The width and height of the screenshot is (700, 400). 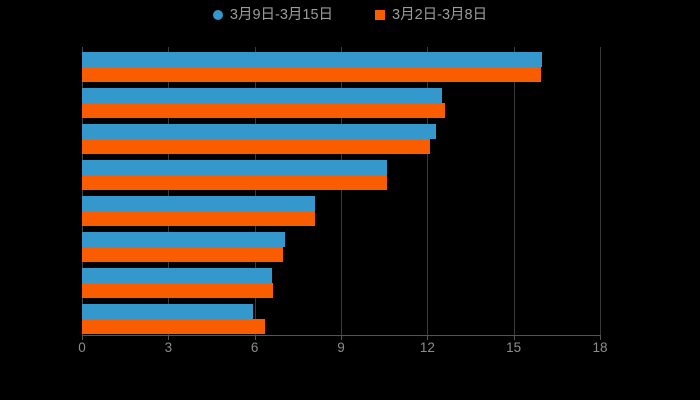 What do you see at coordinates (341, 347) in the screenshot?
I see `x-tick-label-3: 9` at bounding box center [341, 347].